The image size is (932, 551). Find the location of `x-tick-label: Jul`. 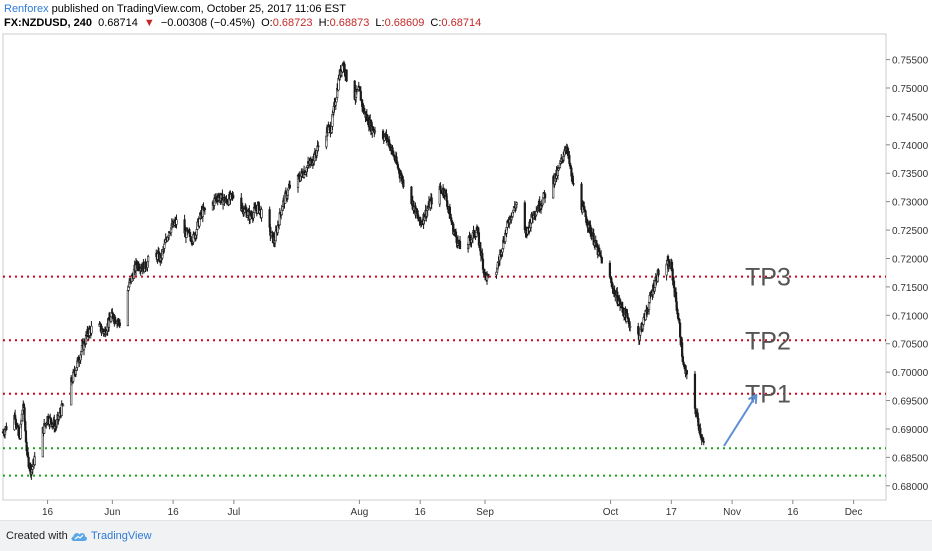

x-tick-label: Jul is located at coordinates (233, 512).